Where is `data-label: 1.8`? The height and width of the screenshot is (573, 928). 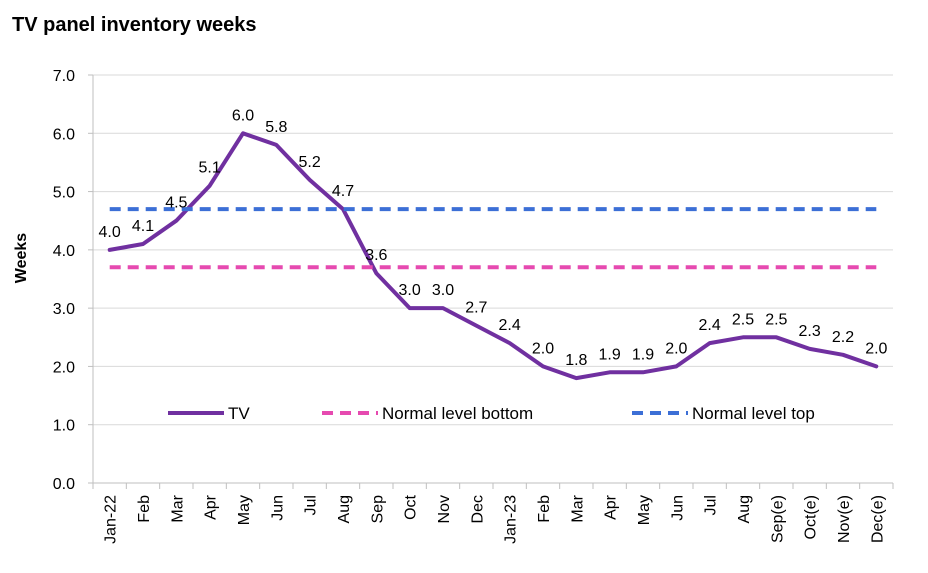 data-label: 1.8 is located at coordinates (576, 360).